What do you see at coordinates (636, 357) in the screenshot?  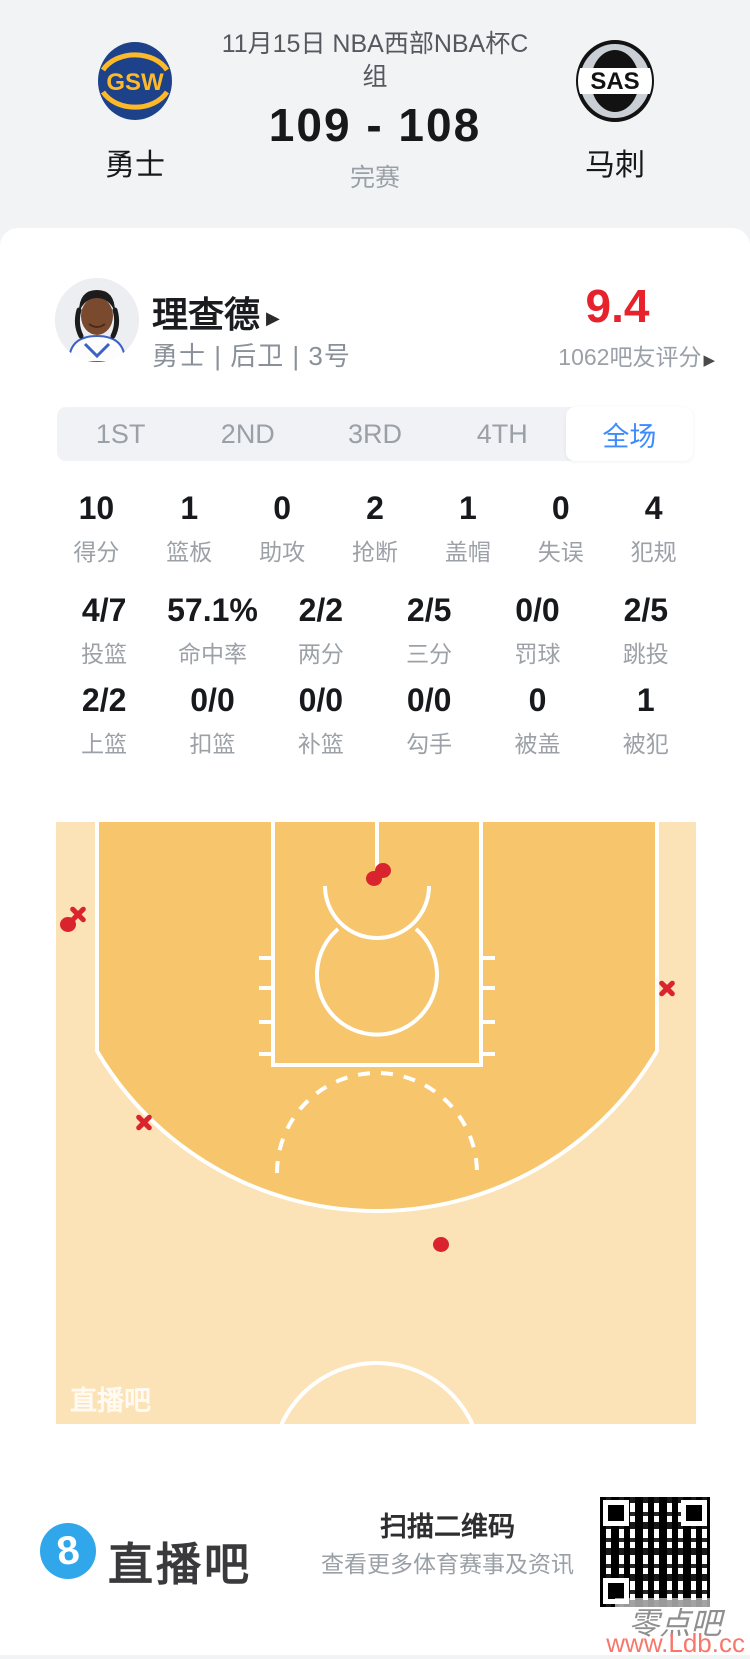 I see `rating-caption: 1062吧友评分 ▶` at bounding box center [636, 357].